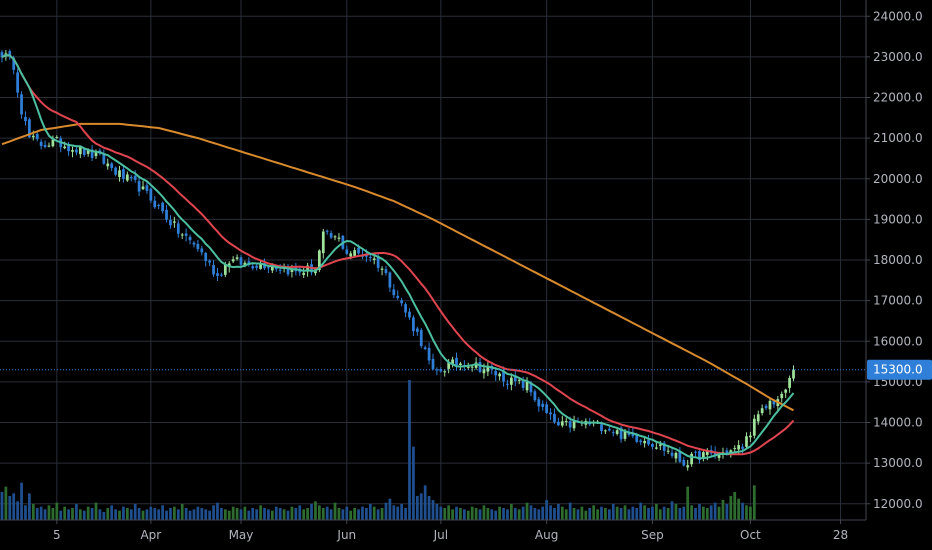  What do you see at coordinates (450, 531) in the screenshot?
I see `time-axis: 5 Apr May Jun Jul Aug Sep Oct 28` at bounding box center [450, 531].